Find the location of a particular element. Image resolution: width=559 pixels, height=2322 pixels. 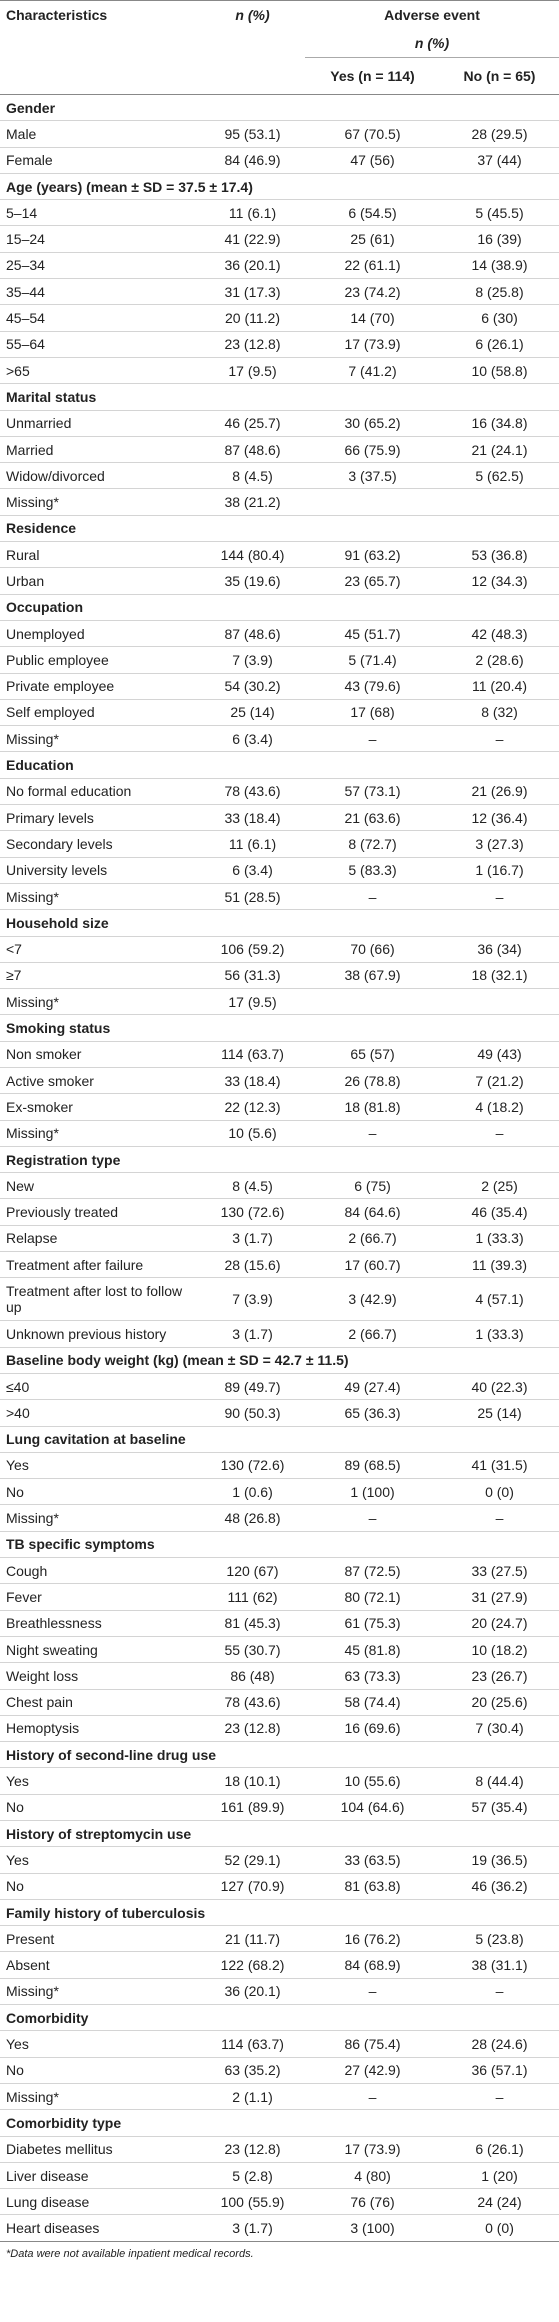

value-cell: 43 (79.6) is located at coordinates (372, 686).